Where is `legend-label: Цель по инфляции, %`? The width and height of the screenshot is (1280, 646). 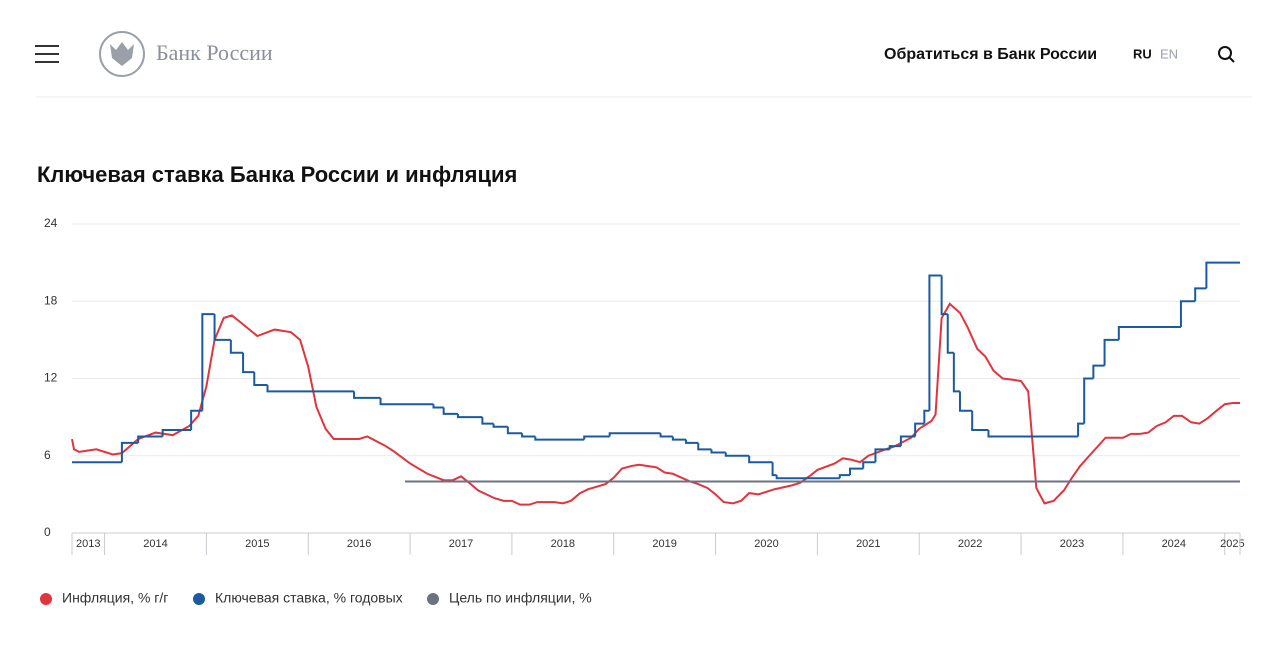
legend-label: Цель по инфляции, % is located at coordinates (520, 598).